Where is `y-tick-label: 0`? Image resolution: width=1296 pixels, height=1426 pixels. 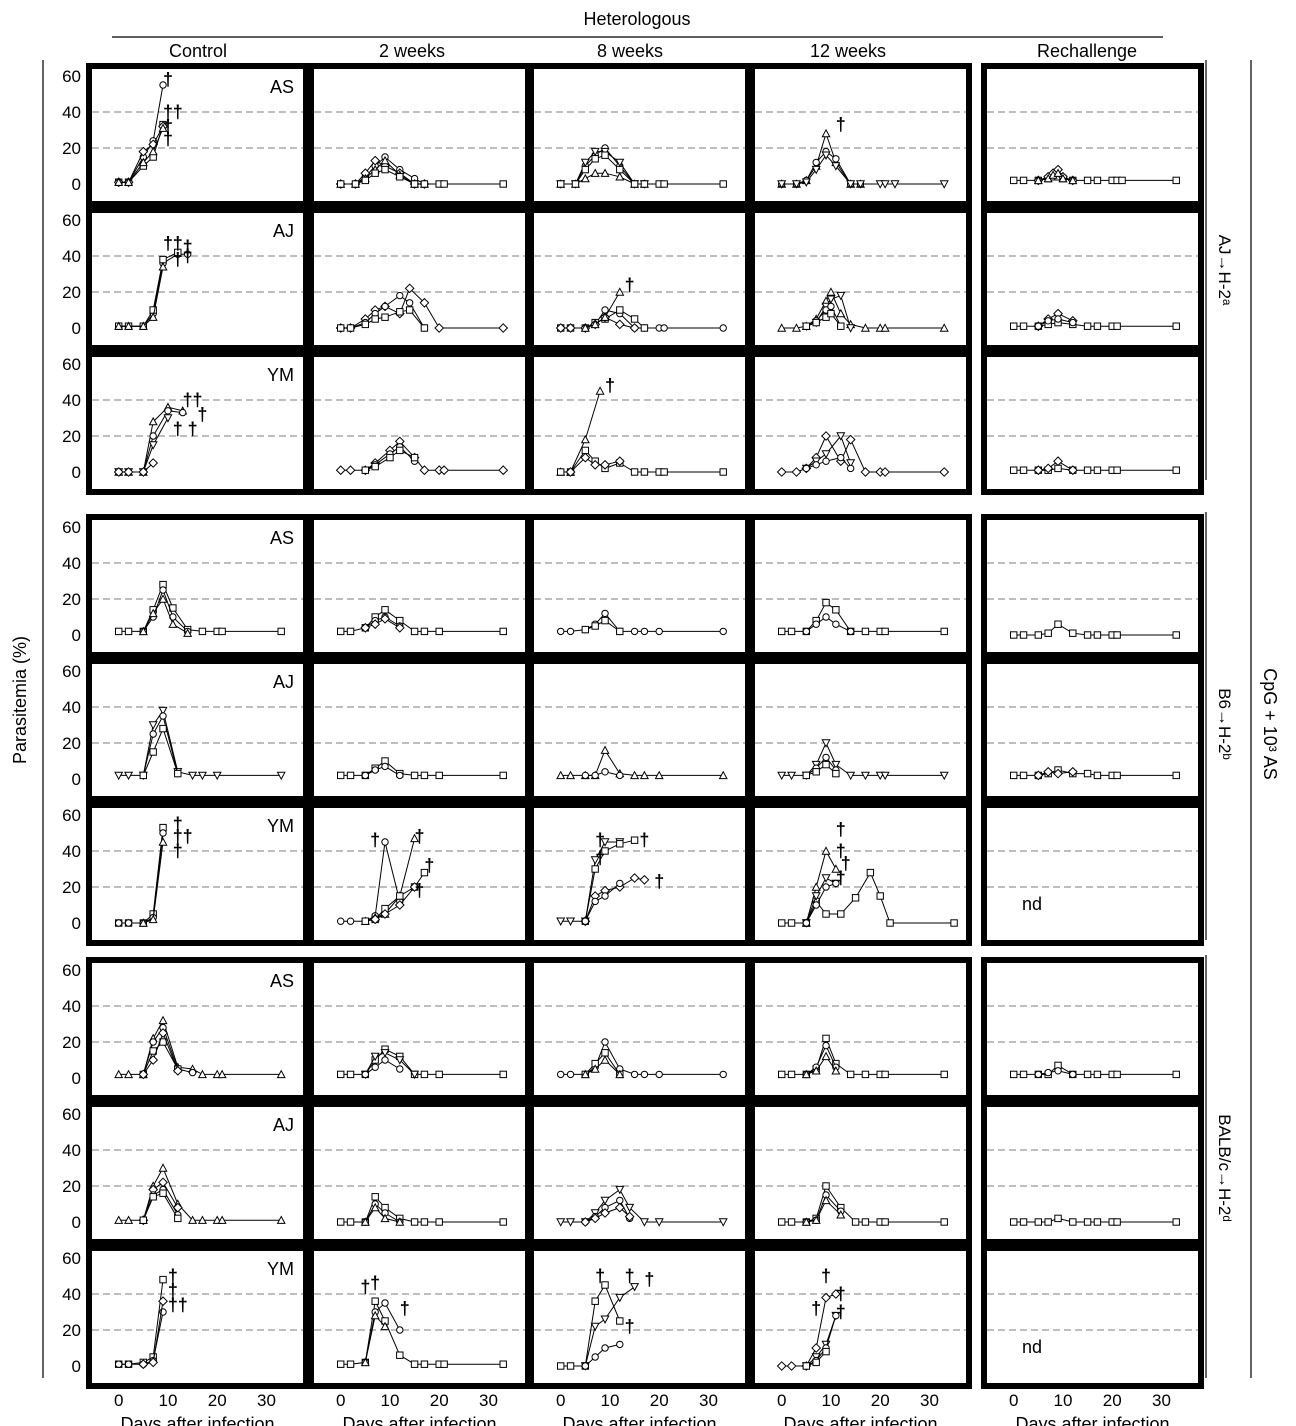 y-tick-label: 0 is located at coordinates (76, 1222).